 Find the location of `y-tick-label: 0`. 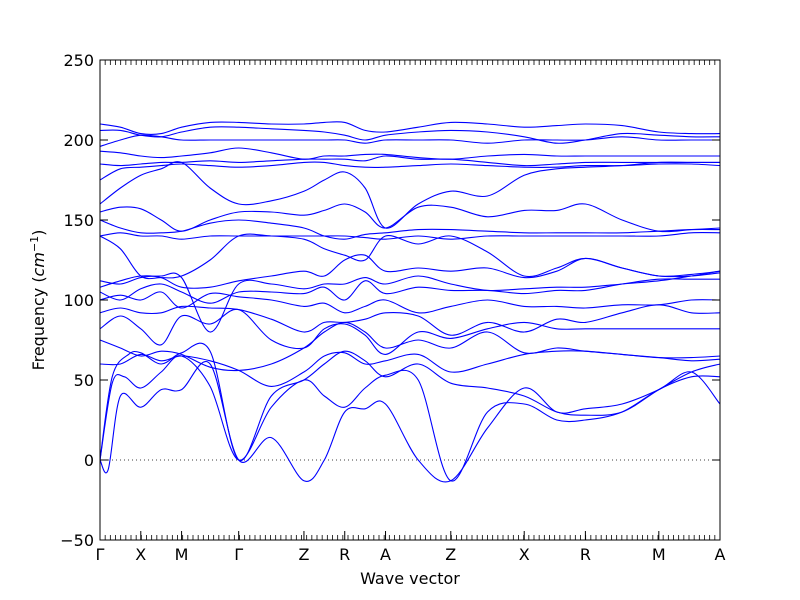

y-tick-label: 0 is located at coordinates (89, 460).